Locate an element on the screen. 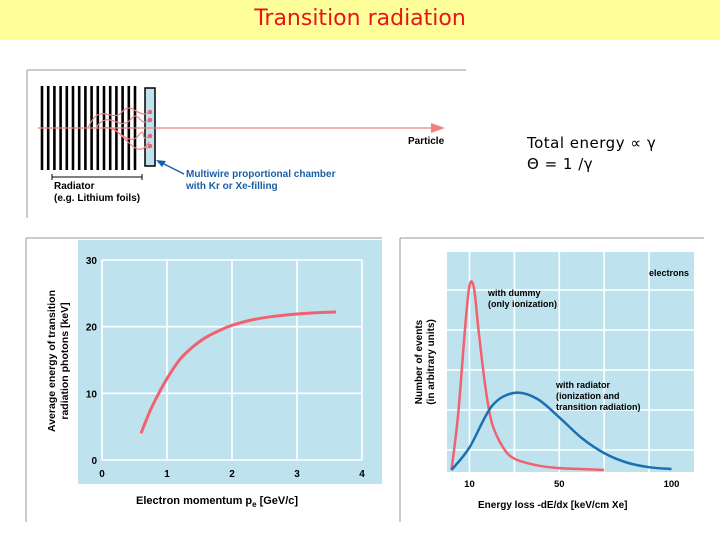 The width and height of the screenshot is (720, 540). chart1-y-tick-label: 10 is located at coordinates (92, 394).